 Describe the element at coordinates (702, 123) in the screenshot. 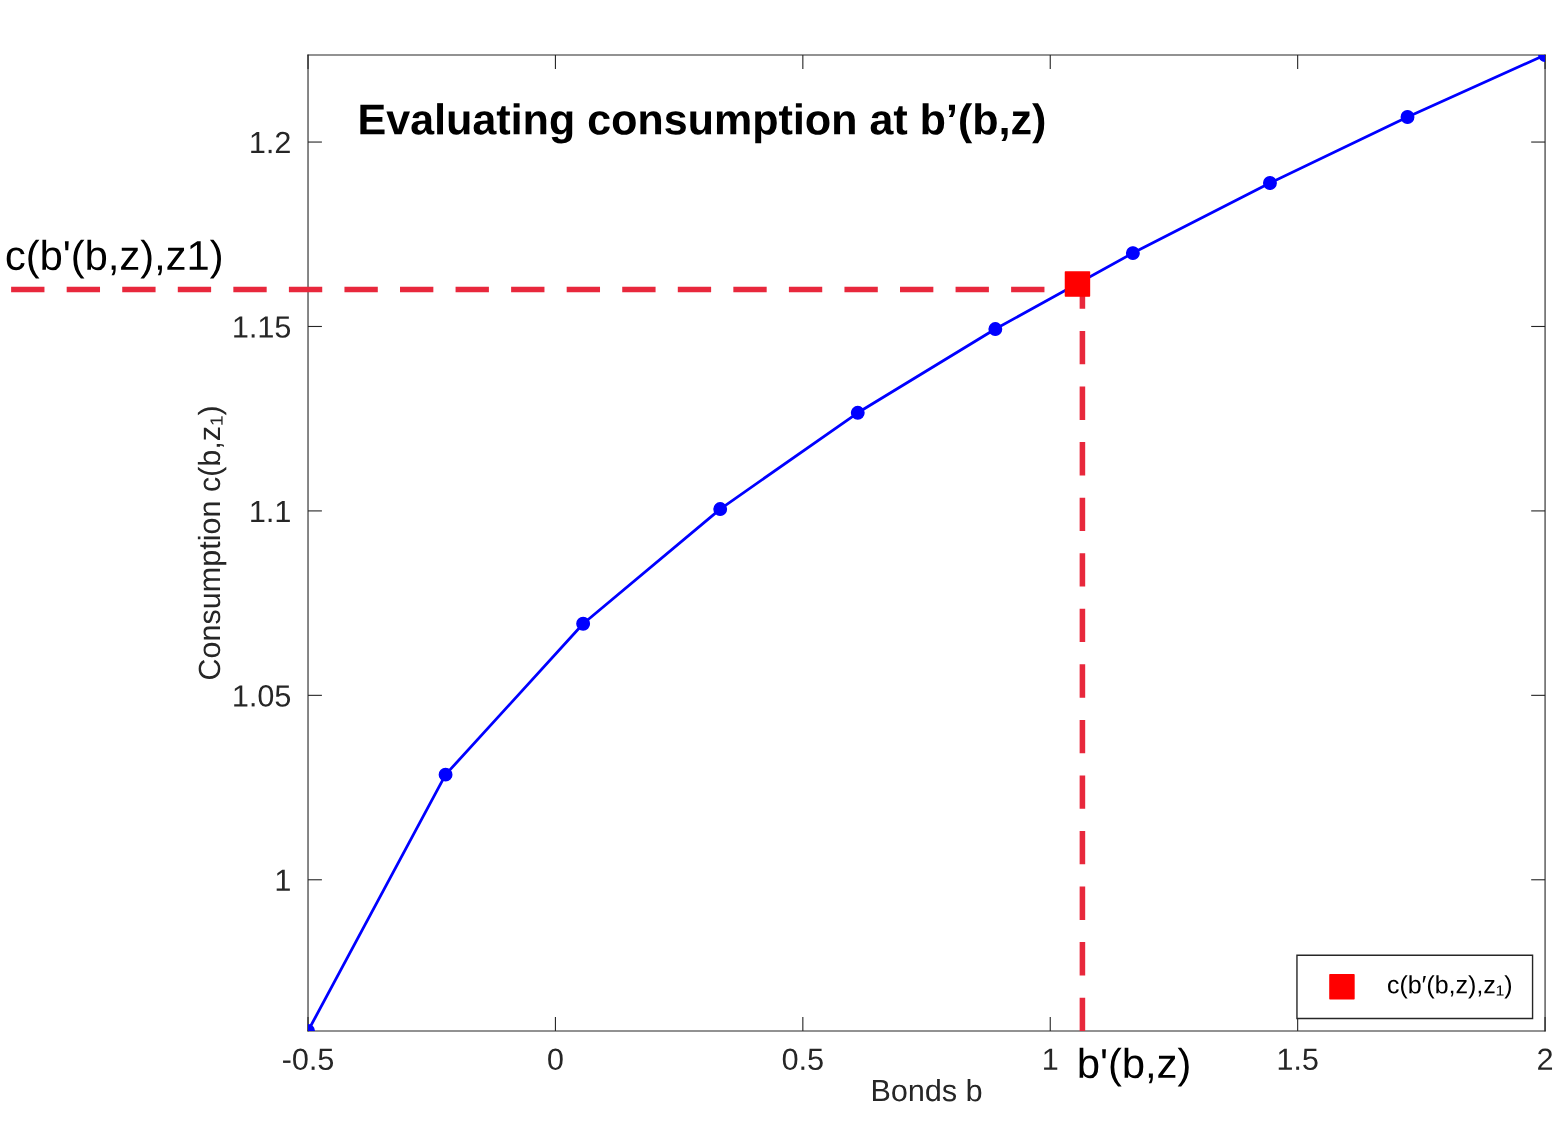

I see `text: Evaluating consumption at b’(b,z)` at that location.